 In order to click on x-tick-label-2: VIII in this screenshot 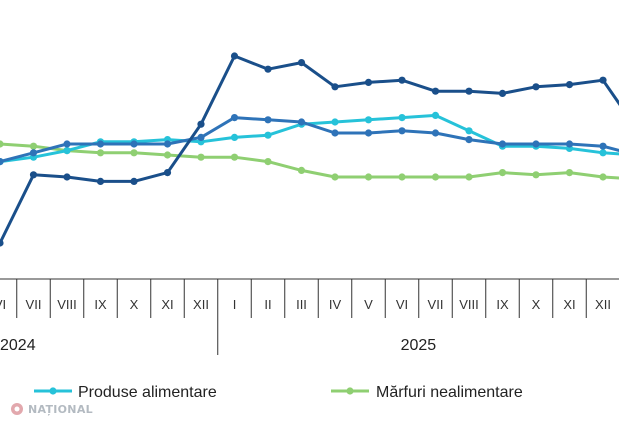, I will do `click(67, 304)`.